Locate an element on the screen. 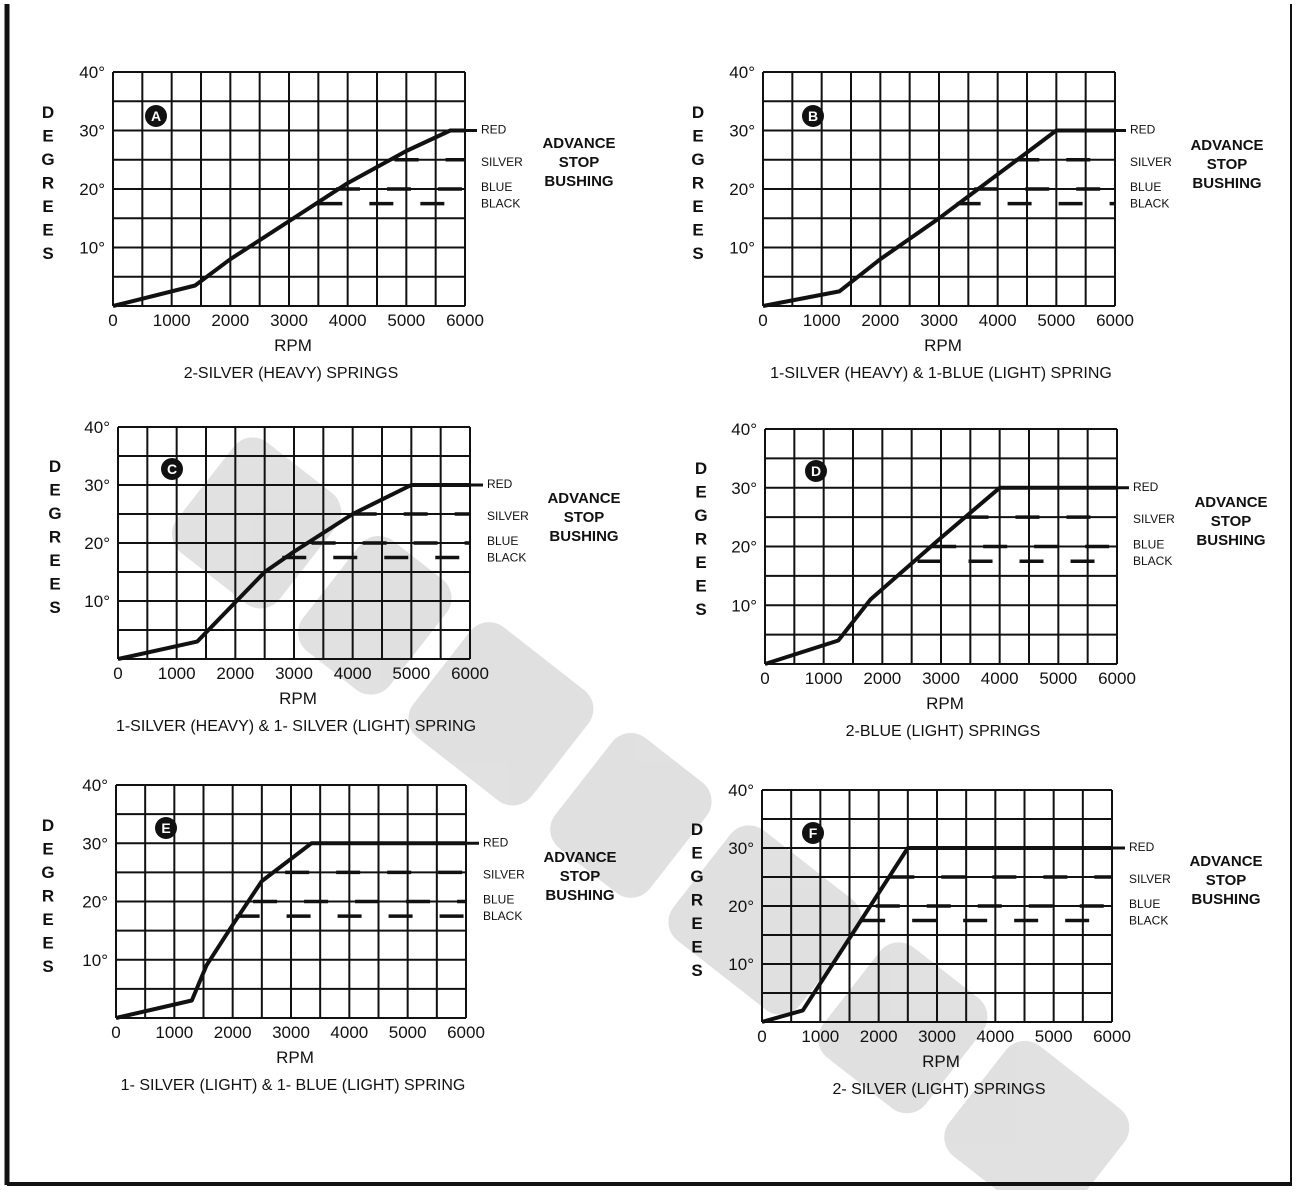 Image resolution: width=1297 pixels, height=1195 pixels. y-axis-letter: G is located at coordinates (696, 876).